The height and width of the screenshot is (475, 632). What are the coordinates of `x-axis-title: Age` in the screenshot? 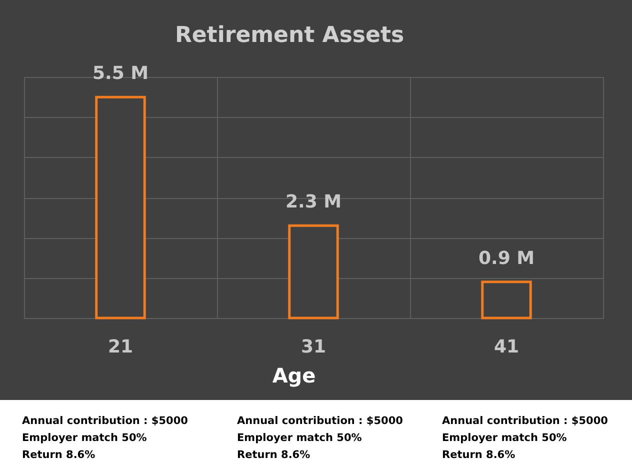 It's located at (294, 376).